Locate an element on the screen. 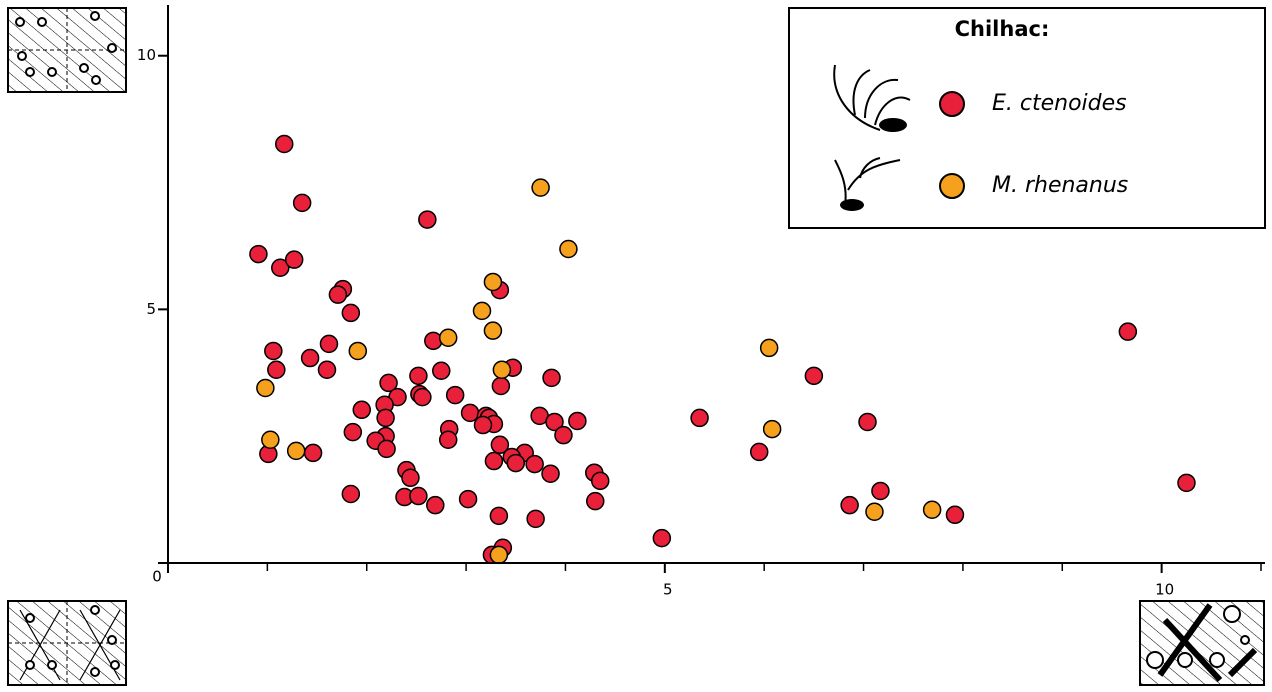 The image size is (1272, 692). y-tick-label: 10 is located at coordinates (146, 55).